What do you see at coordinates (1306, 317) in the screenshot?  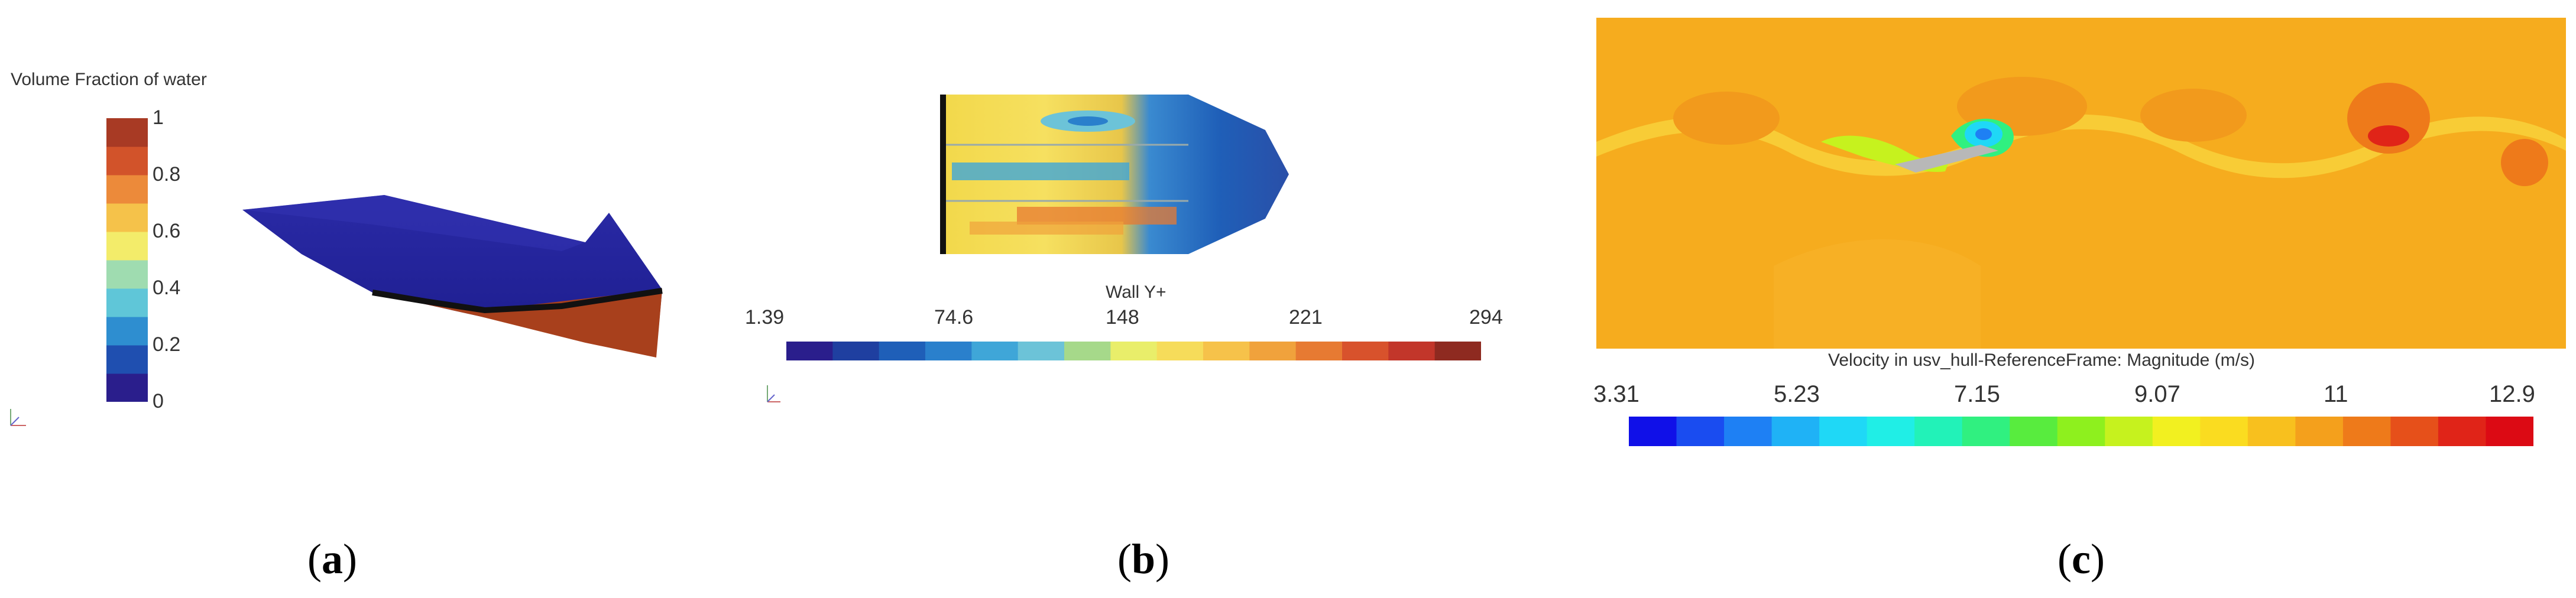 I see `colorbar-tick-b: 221` at bounding box center [1306, 317].